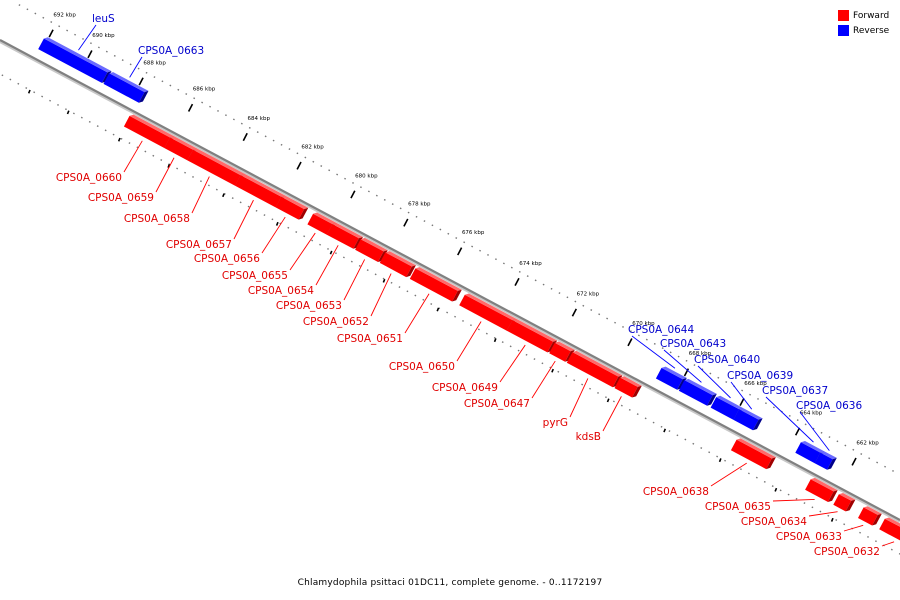  I want to click on gene-label: CPS0A_0659, so click(121, 198).